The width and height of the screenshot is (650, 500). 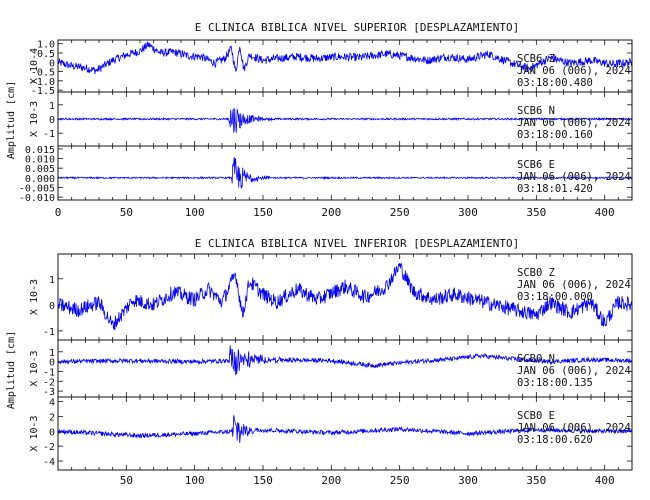 I want to click on waveform-trace-SCB6-N, so click(x=345, y=121).